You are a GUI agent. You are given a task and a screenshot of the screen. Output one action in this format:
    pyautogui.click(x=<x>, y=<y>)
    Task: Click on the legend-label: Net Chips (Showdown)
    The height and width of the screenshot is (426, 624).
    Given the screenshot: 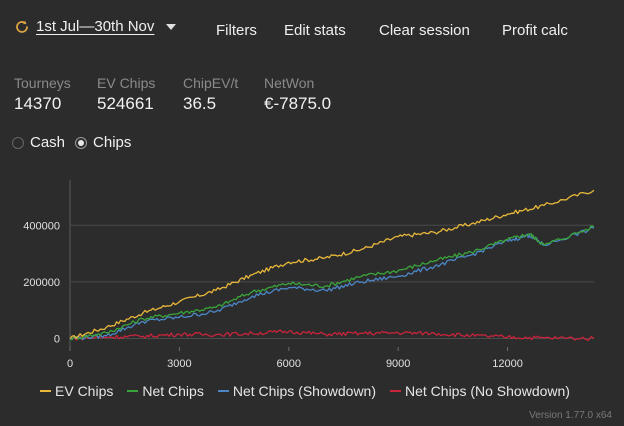 What is the action you would take?
    pyautogui.click(x=304, y=391)
    